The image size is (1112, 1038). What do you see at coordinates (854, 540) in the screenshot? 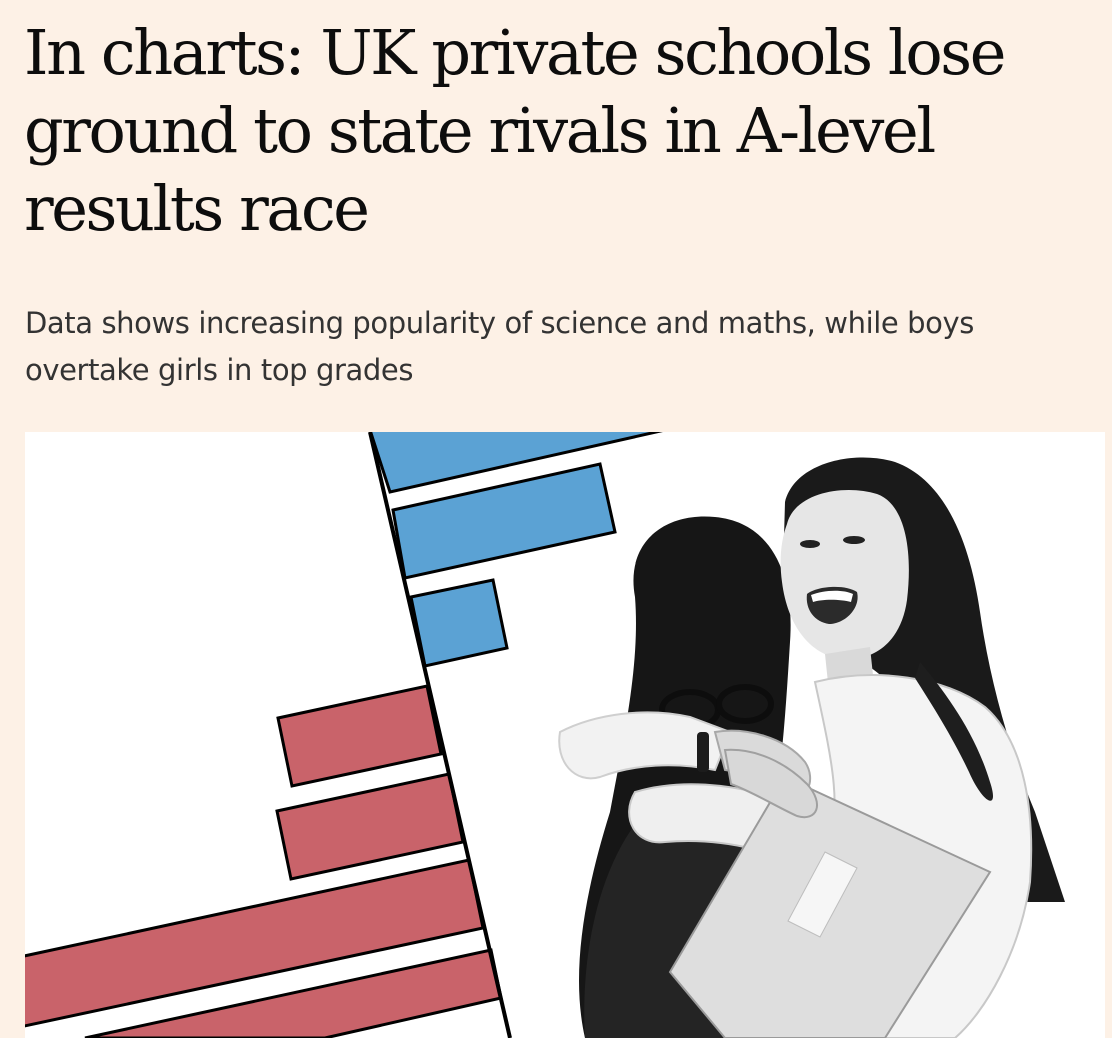
I see `eye-right` at bounding box center [854, 540].